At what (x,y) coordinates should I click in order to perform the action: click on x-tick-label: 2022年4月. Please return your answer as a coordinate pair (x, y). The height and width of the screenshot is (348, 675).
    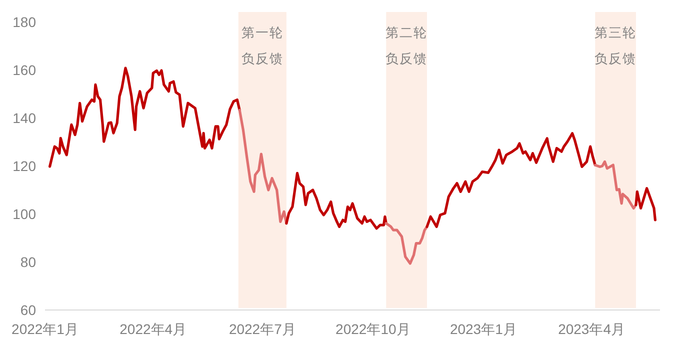
    Looking at the image, I should click on (153, 329).